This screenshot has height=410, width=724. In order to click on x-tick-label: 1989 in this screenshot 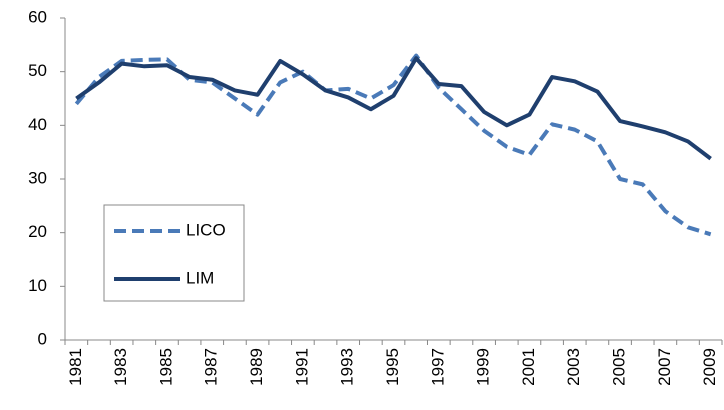, I will do `click(256, 367)`.